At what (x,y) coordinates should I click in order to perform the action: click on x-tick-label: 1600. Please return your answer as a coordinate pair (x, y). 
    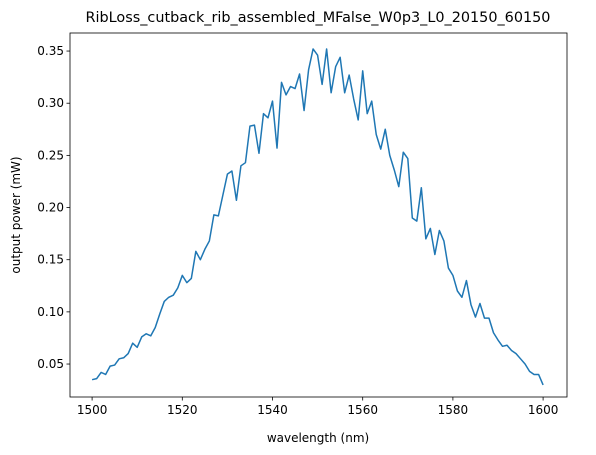
    Looking at the image, I should click on (543, 410).